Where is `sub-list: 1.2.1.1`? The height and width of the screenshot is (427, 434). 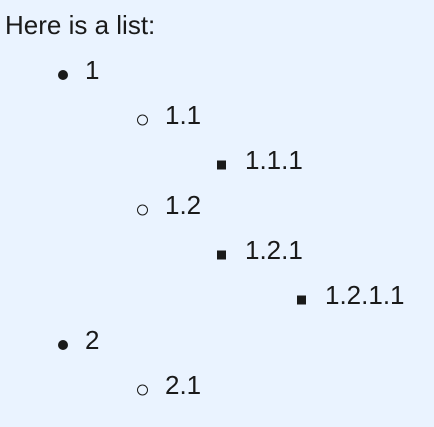 sub-list: 1.2.1.1 is located at coordinates (202, 299).